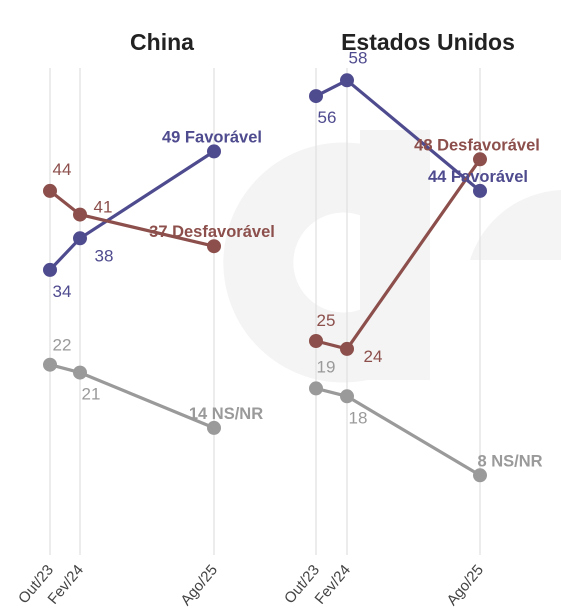  Describe the element at coordinates (465, 585) in the screenshot. I see `x-tick-estados-unidos-2: Ago/25` at that location.